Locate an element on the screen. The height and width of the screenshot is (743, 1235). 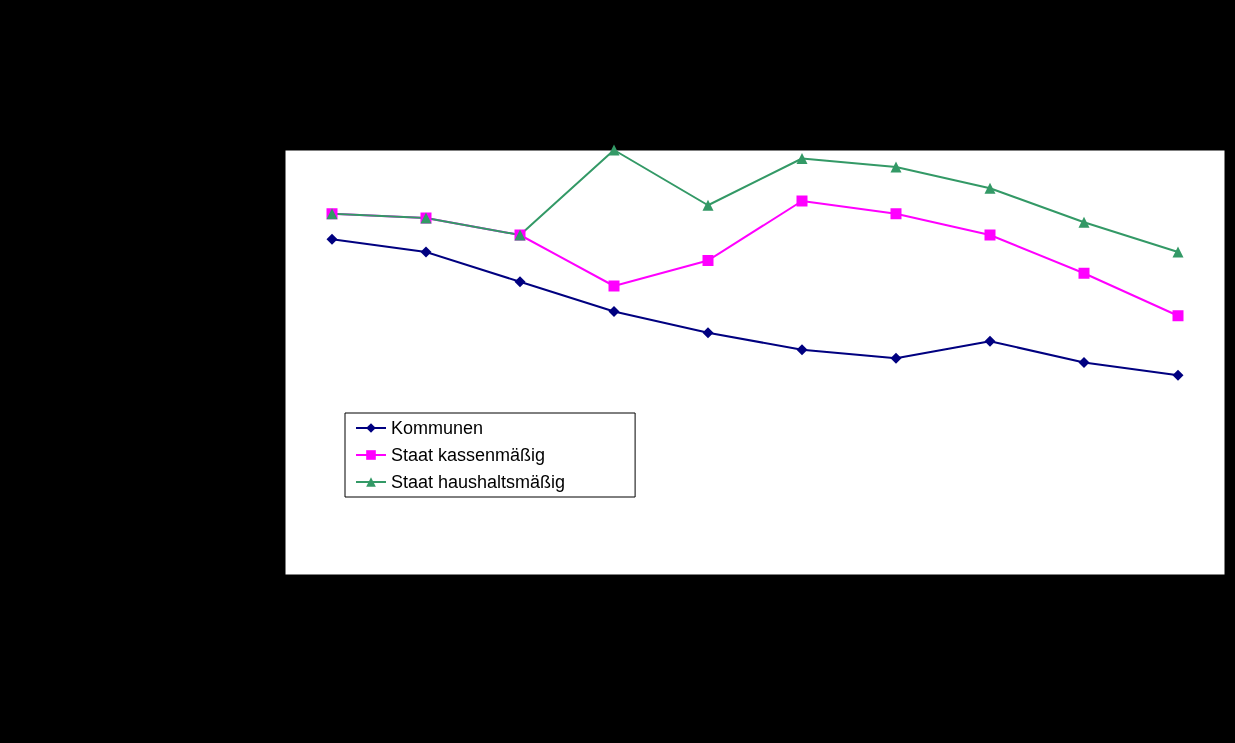
legend-label: Staat kassenmäßig is located at coordinates (468, 455).